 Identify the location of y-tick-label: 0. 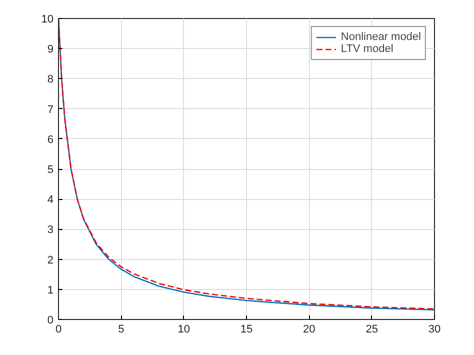
(50, 320).